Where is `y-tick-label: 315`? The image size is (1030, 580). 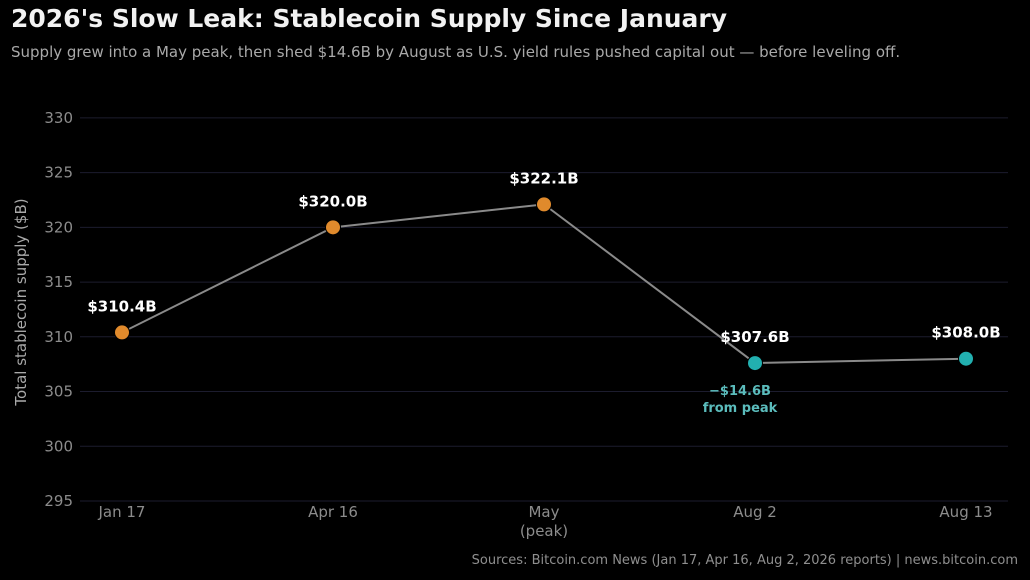 y-tick-label: 315 is located at coordinates (58, 282).